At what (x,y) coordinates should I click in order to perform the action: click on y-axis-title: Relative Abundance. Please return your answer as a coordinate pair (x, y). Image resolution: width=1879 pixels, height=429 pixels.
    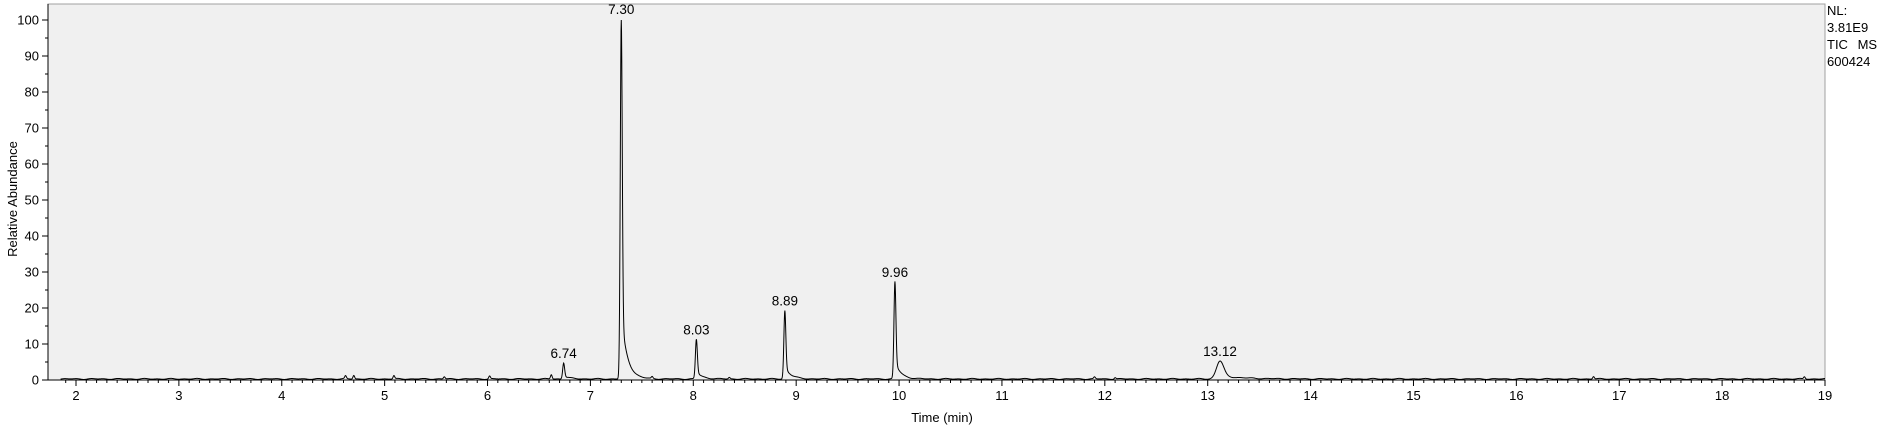
    Looking at the image, I should click on (12, 199).